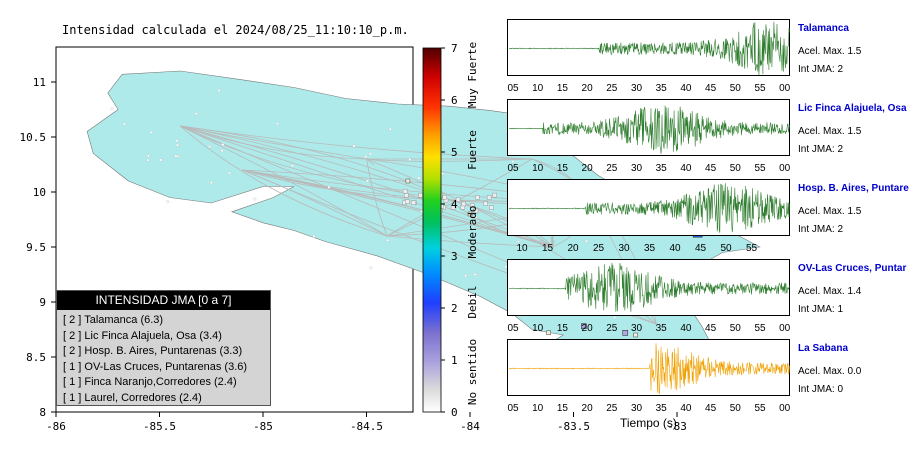 Image resolution: width=910 pixels, height=460 pixels. I want to click on colorbar-tick-label: 4, so click(454, 204).